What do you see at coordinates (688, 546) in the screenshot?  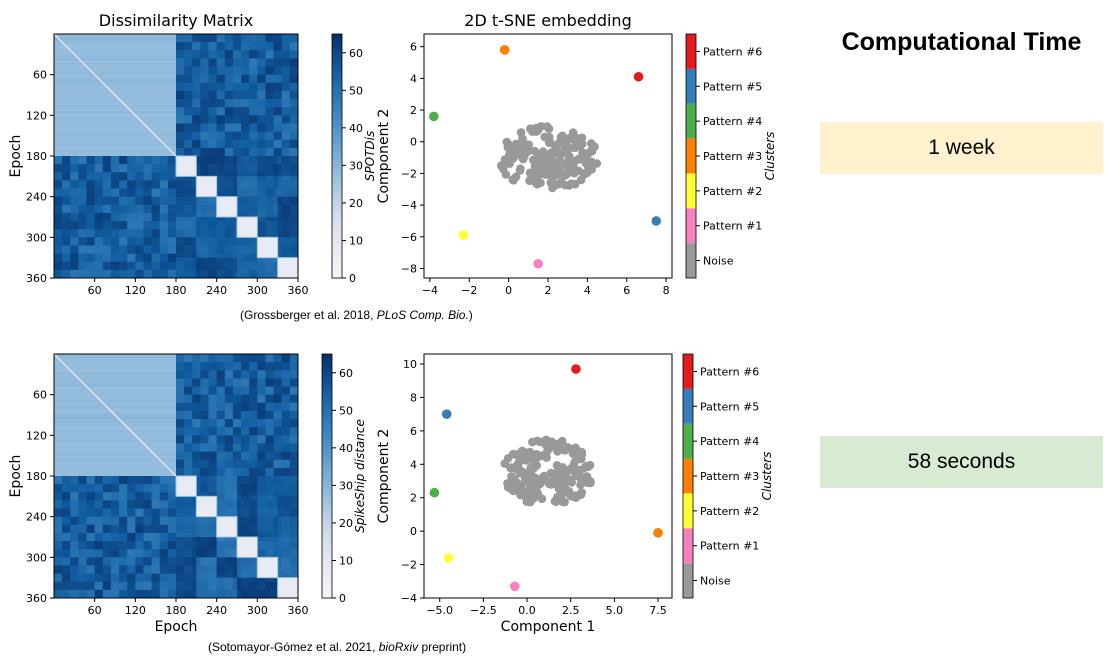 I see `legend-swatch` at bounding box center [688, 546].